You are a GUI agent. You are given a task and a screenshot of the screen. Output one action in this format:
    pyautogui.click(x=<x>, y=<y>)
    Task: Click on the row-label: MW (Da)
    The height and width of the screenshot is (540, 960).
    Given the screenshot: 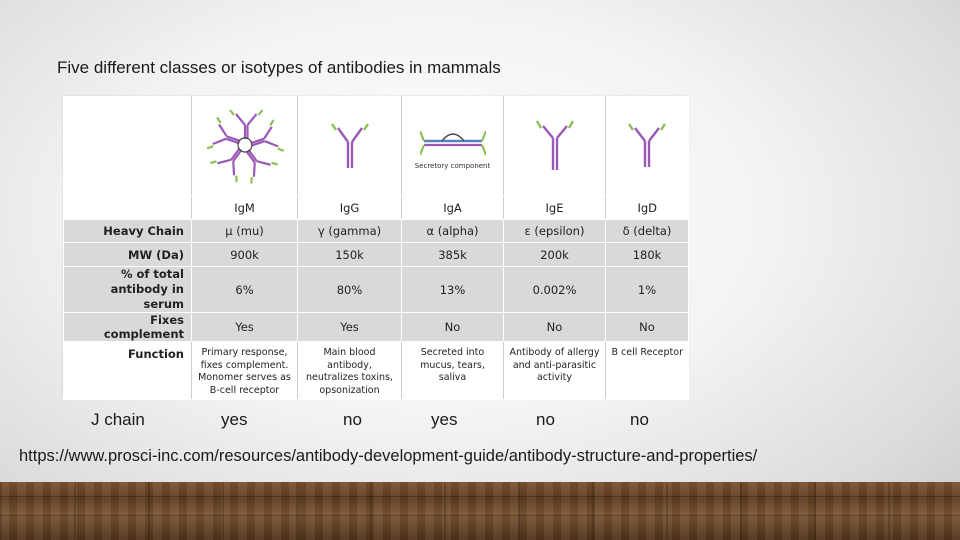 What is the action you would take?
    pyautogui.click(x=127, y=254)
    